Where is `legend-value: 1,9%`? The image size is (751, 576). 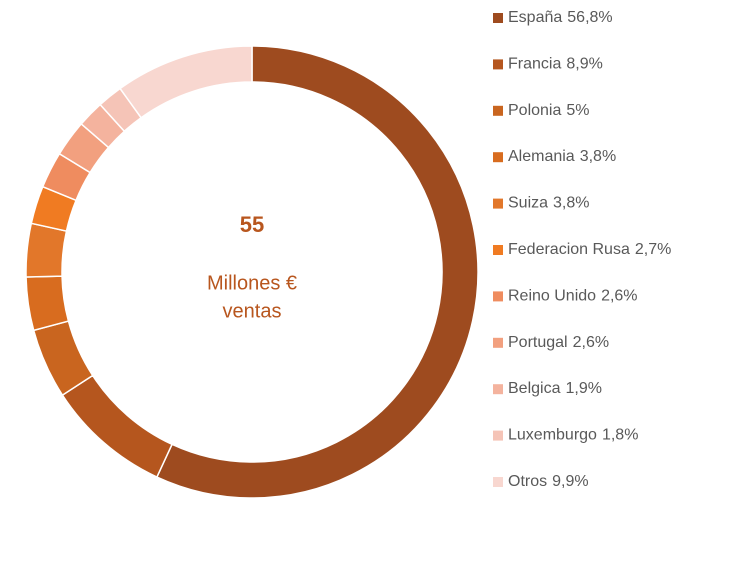 legend-value: 1,9% is located at coordinates (583, 388).